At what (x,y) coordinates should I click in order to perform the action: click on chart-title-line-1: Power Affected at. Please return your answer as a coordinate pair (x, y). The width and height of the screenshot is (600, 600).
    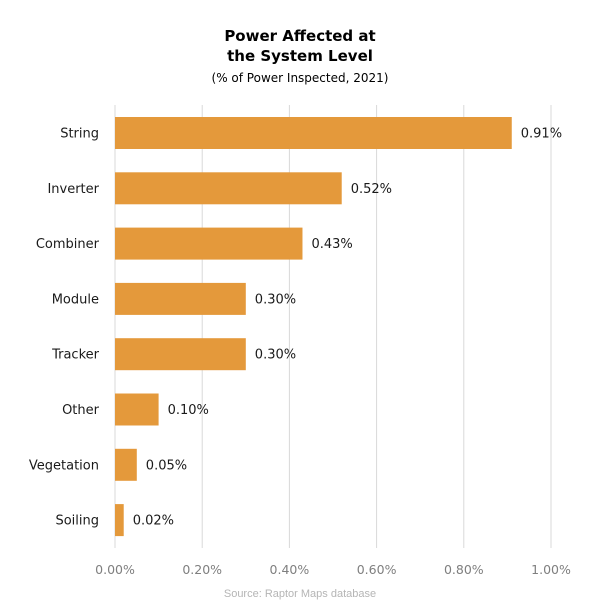
    Looking at the image, I should click on (300, 36).